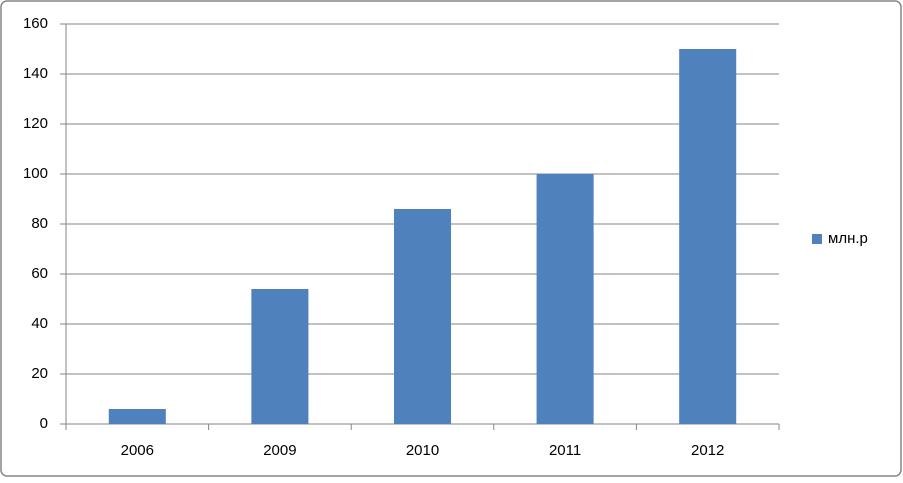  I want to click on x-tick-label: 2009, so click(279, 450).